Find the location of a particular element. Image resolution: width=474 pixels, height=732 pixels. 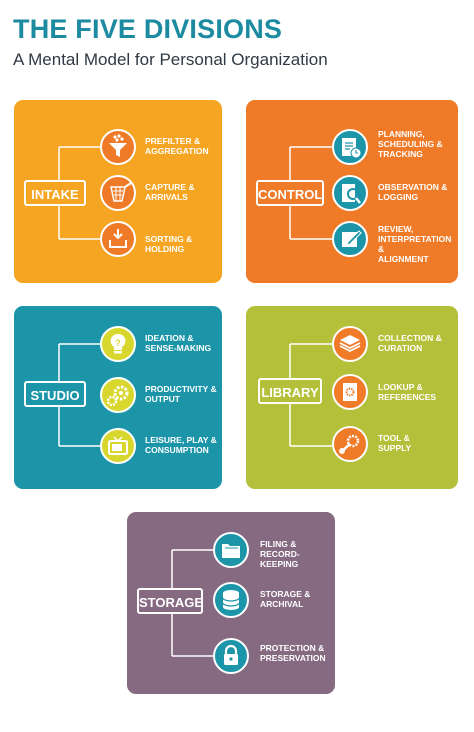

control-label: CONTROL is located at coordinates (290, 193).